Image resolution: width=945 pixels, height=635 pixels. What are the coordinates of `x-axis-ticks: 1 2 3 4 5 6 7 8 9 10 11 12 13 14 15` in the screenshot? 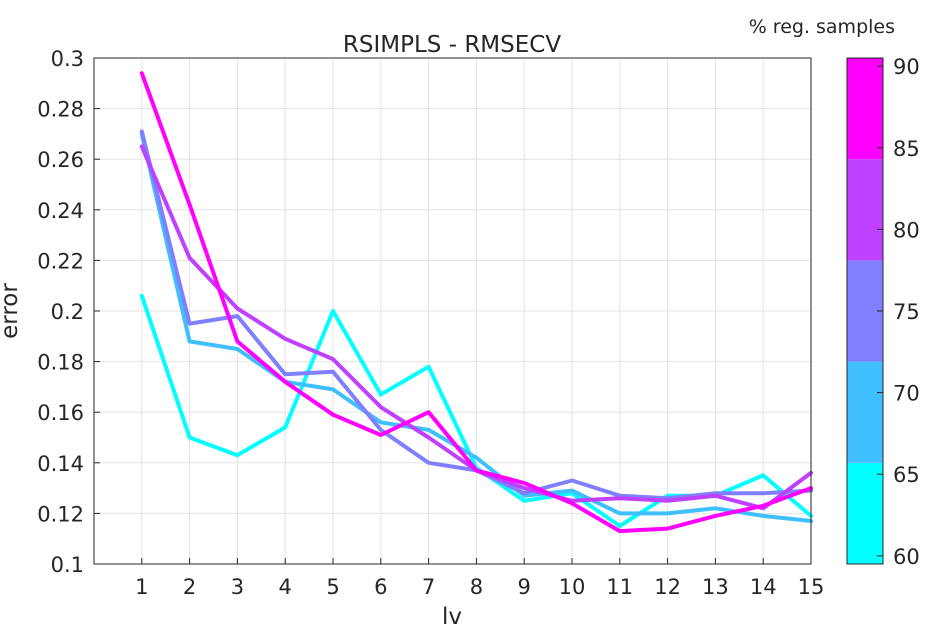 It's located at (479, 578).